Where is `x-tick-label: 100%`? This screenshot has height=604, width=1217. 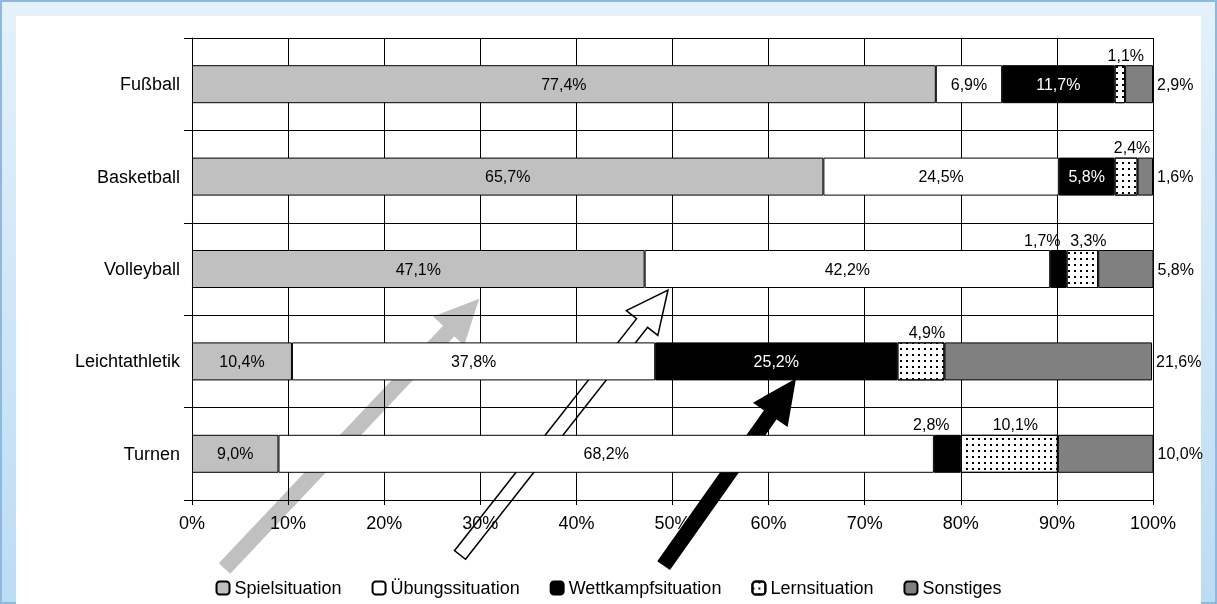 x-tick-label: 100% is located at coordinates (1153, 523).